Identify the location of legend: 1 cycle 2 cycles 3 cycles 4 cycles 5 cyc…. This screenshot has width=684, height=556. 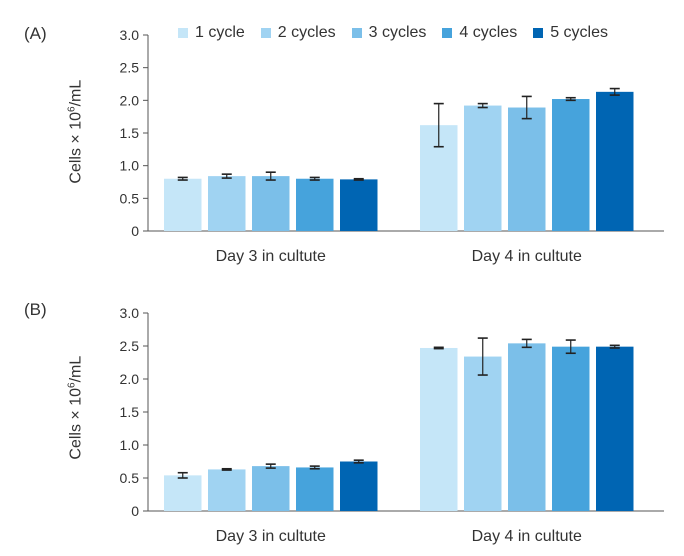
(401, 33).